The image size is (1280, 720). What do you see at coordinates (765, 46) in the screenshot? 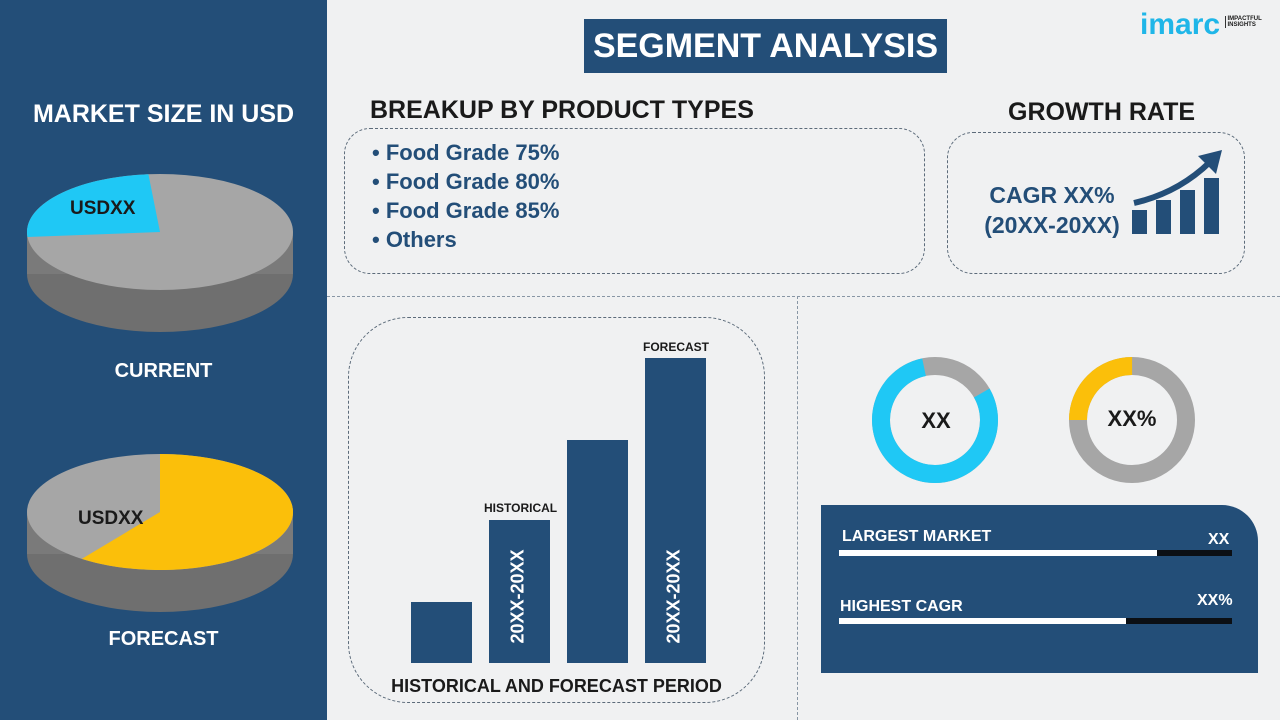
I see `page-title: SEGMENT ANALYSIS` at bounding box center [765, 46].